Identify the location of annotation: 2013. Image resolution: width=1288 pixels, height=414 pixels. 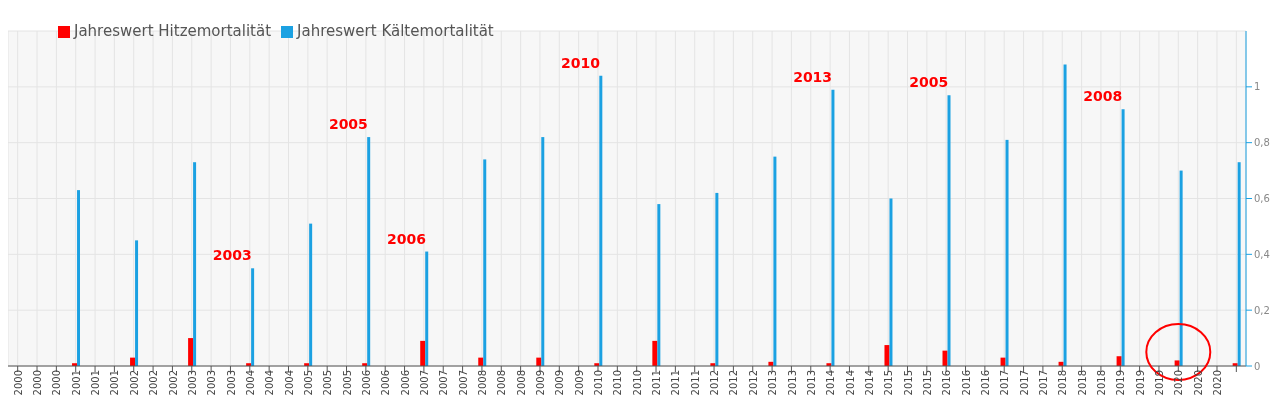
(813, 76).